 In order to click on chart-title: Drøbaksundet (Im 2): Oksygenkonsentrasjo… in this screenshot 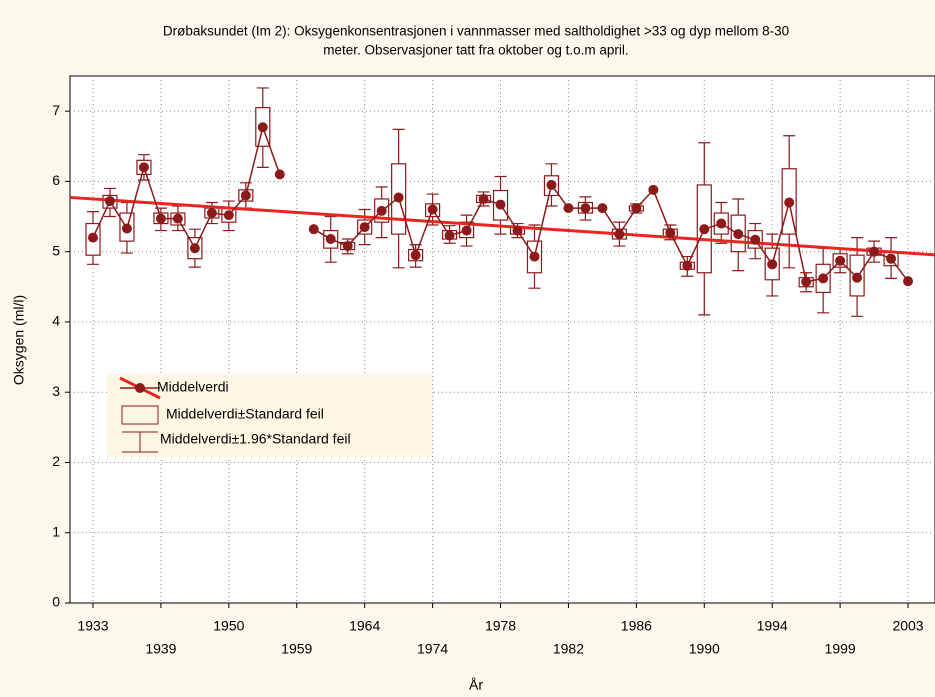, I will do `click(476, 31)`.